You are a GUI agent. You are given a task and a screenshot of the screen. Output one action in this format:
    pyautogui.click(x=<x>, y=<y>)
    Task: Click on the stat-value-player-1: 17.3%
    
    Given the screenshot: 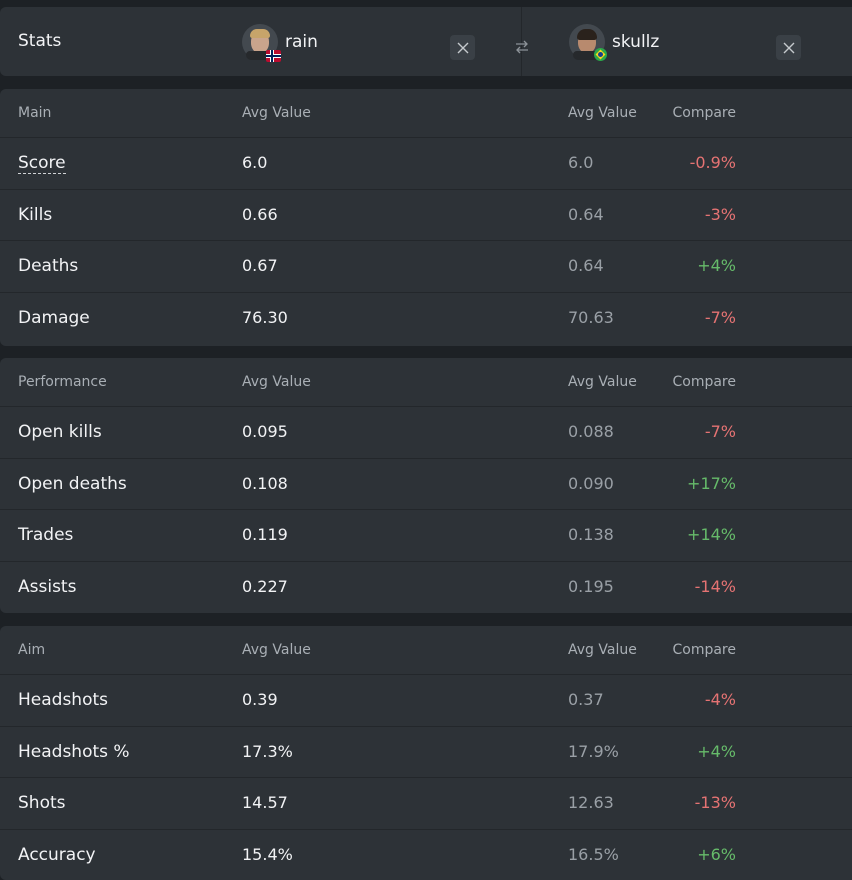 What is the action you would take?
    pyautogui.click(x=267, y=751)
    